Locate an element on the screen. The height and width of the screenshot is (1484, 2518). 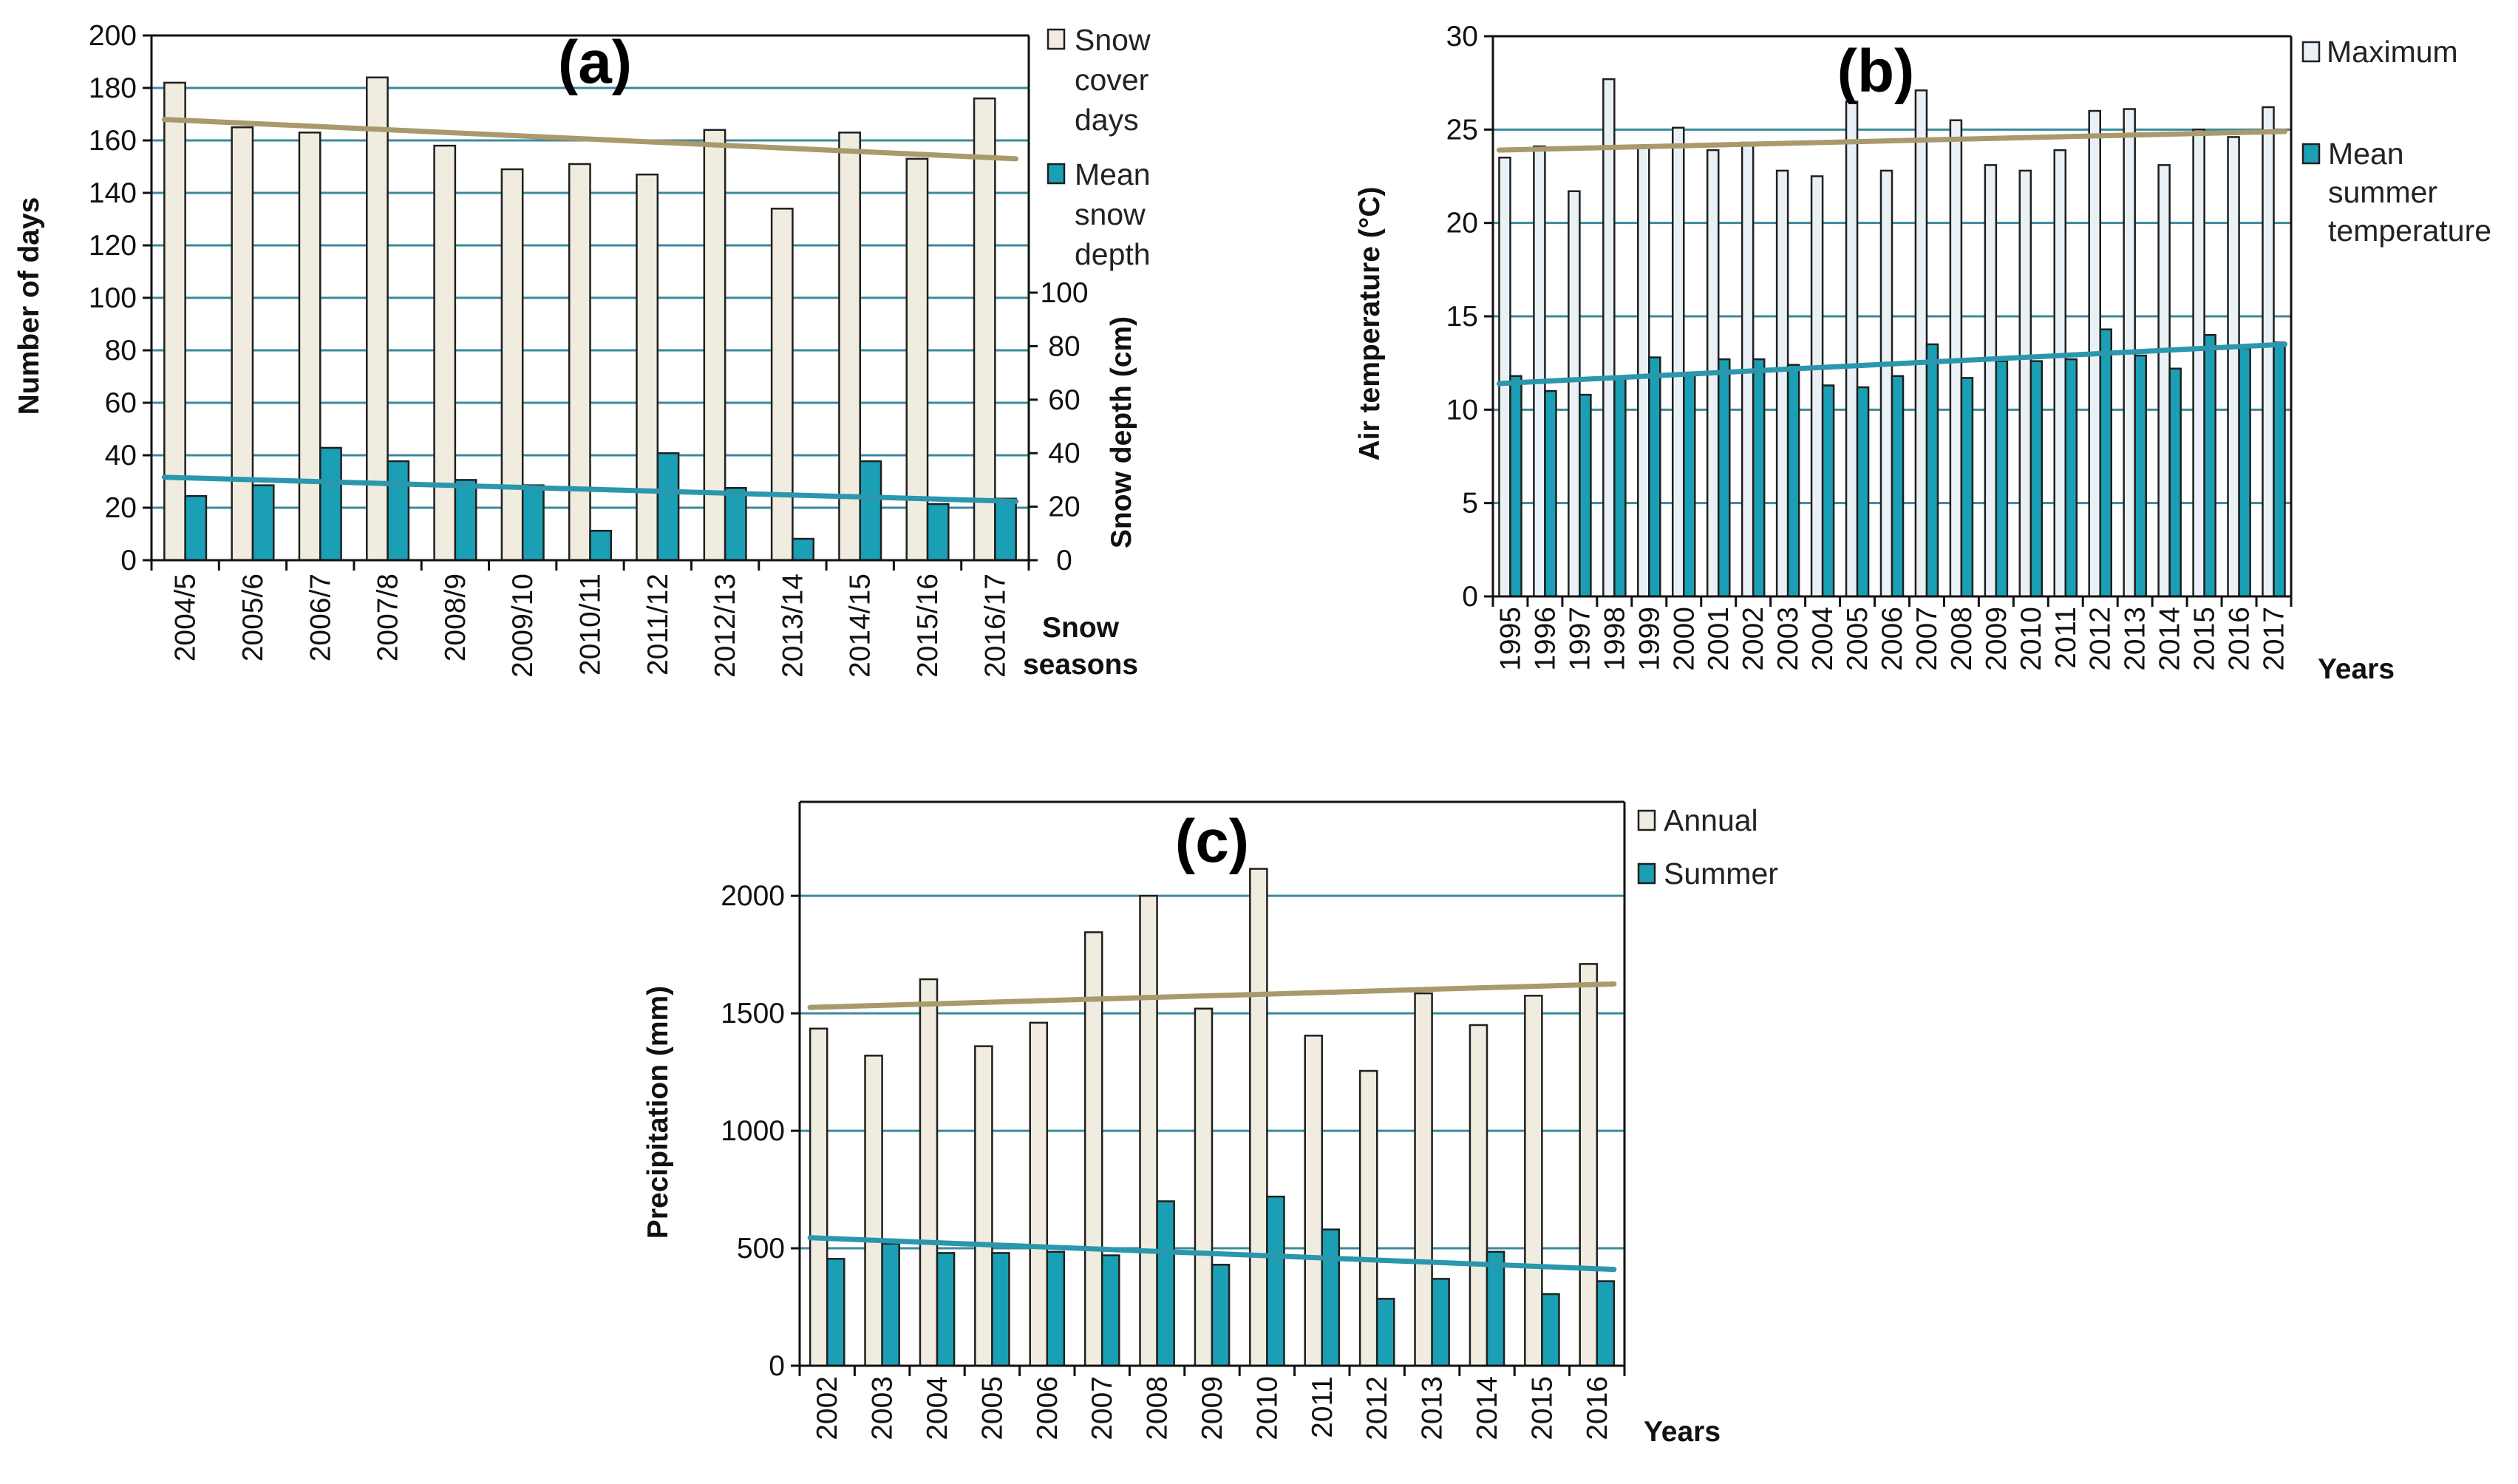
bar-maximum-2000 is located at coordinates (1678, 362).